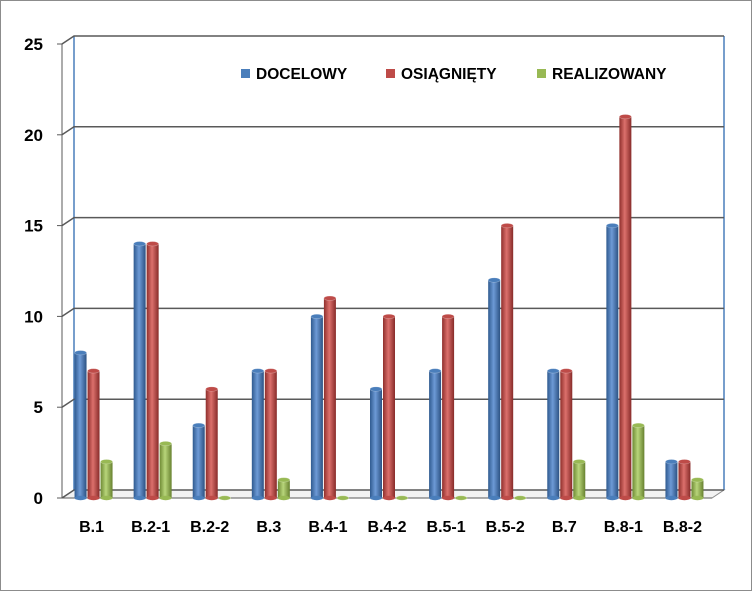  Describe the element at coordinates (386, 527) in the screenshot. I see `x-tick-label: B.4-2` at that location.